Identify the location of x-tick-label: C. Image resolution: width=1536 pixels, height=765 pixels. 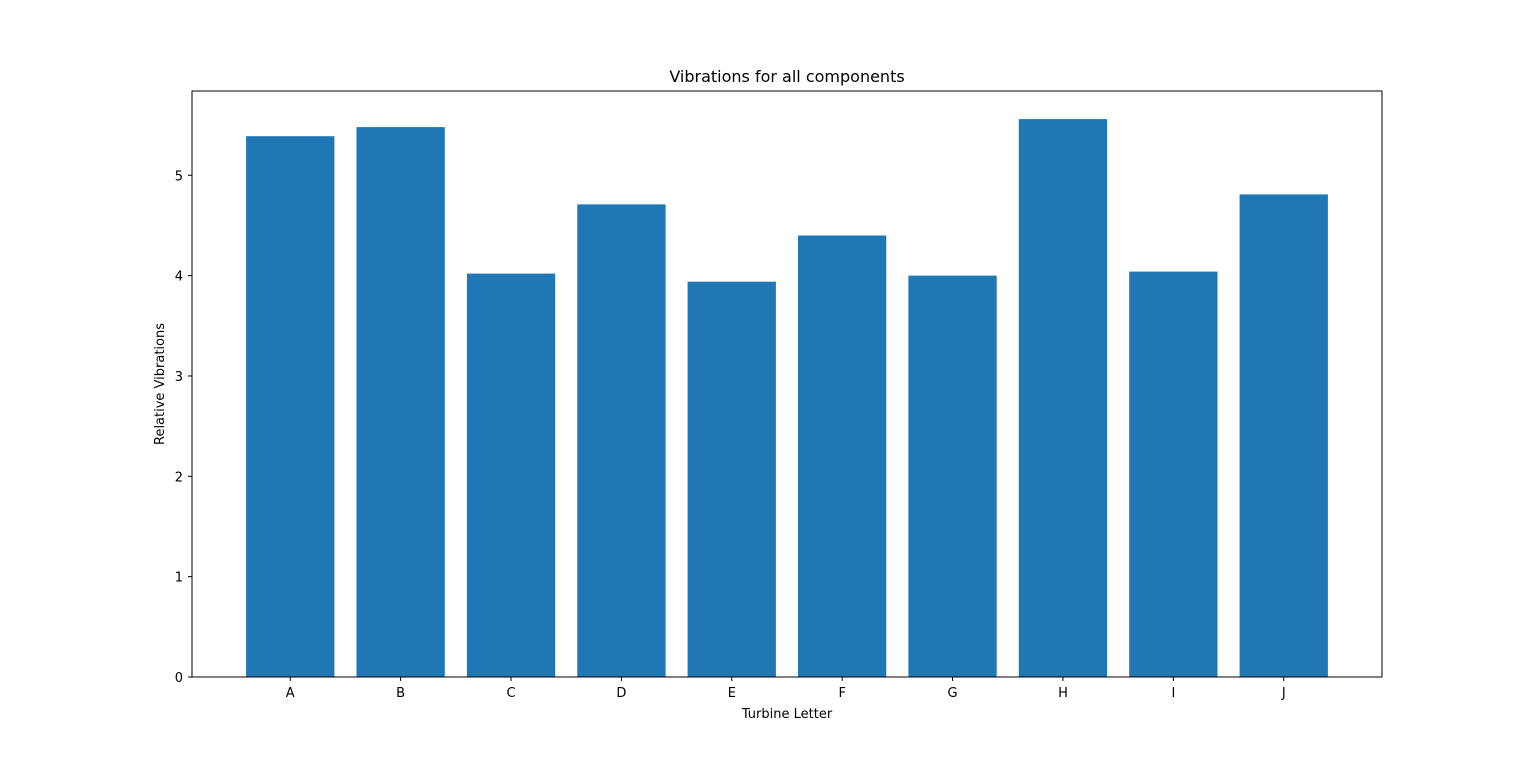
(510, 693).